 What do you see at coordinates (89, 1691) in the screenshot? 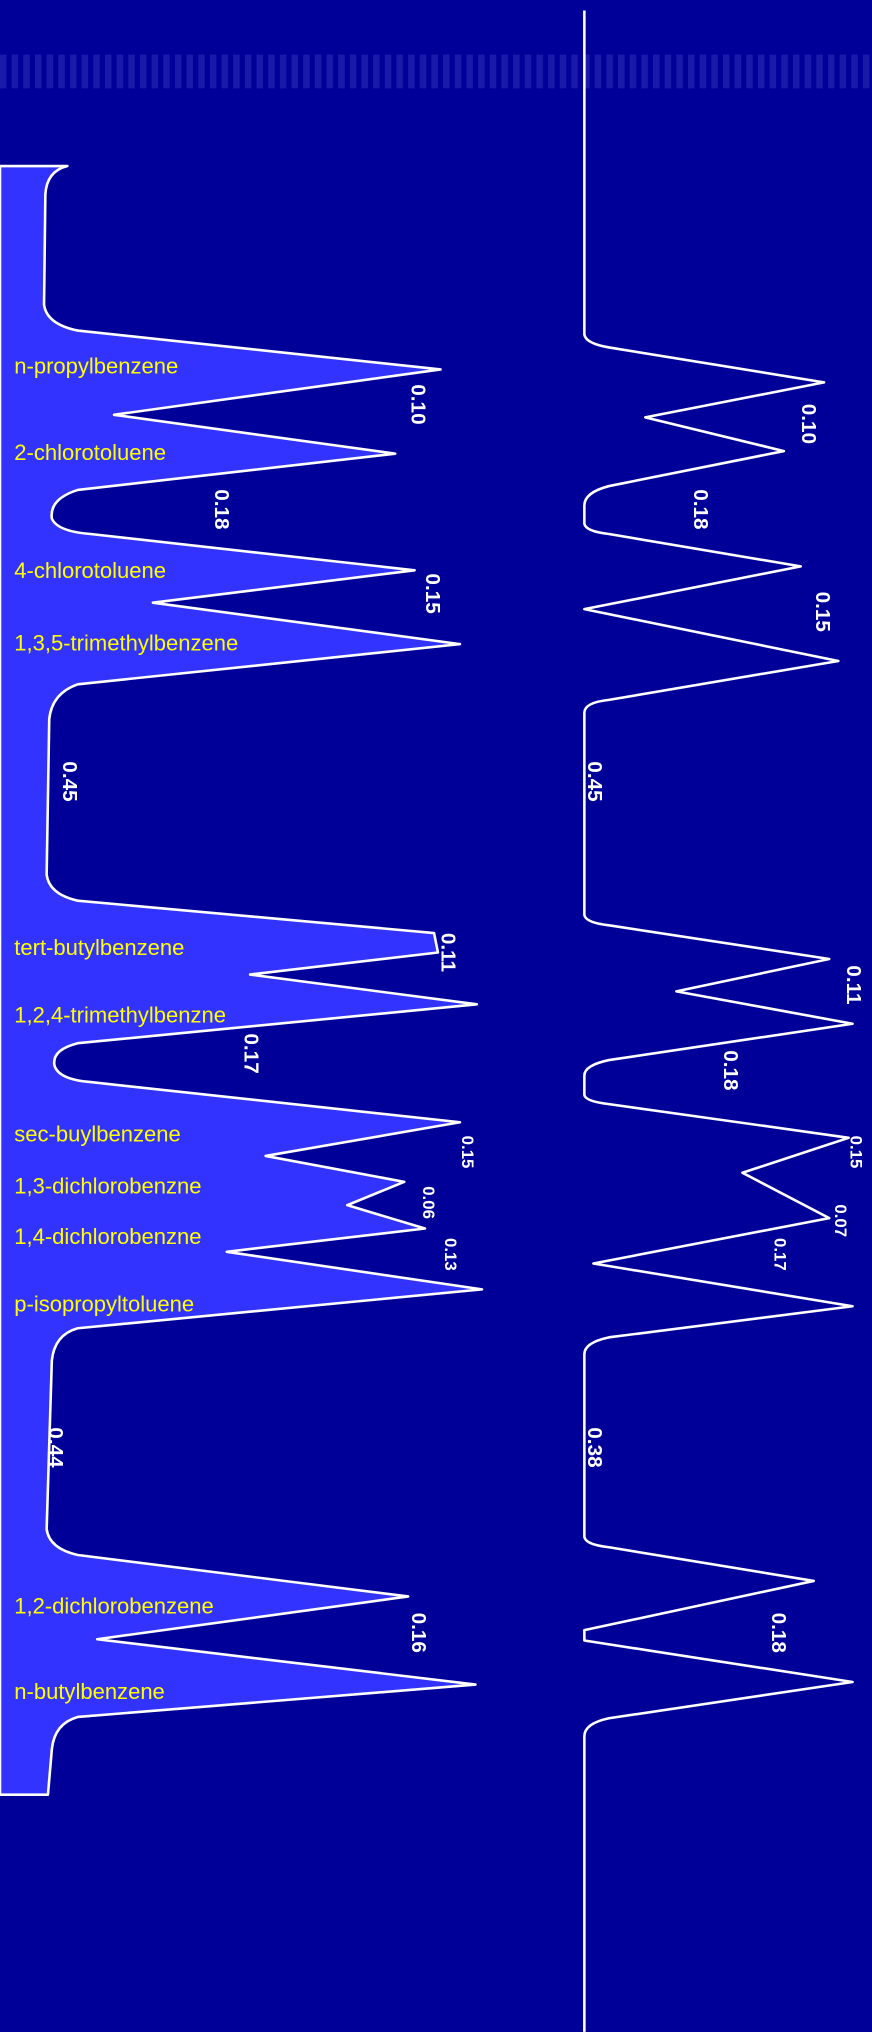
I see `compound-label: n-butylbenzene` at bounding box center [89, 1691].